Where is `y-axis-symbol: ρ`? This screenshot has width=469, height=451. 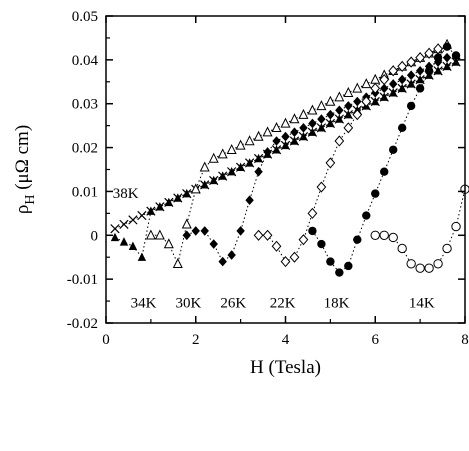
y-axis-symbol: ρ is located at coordinates (22, 209).